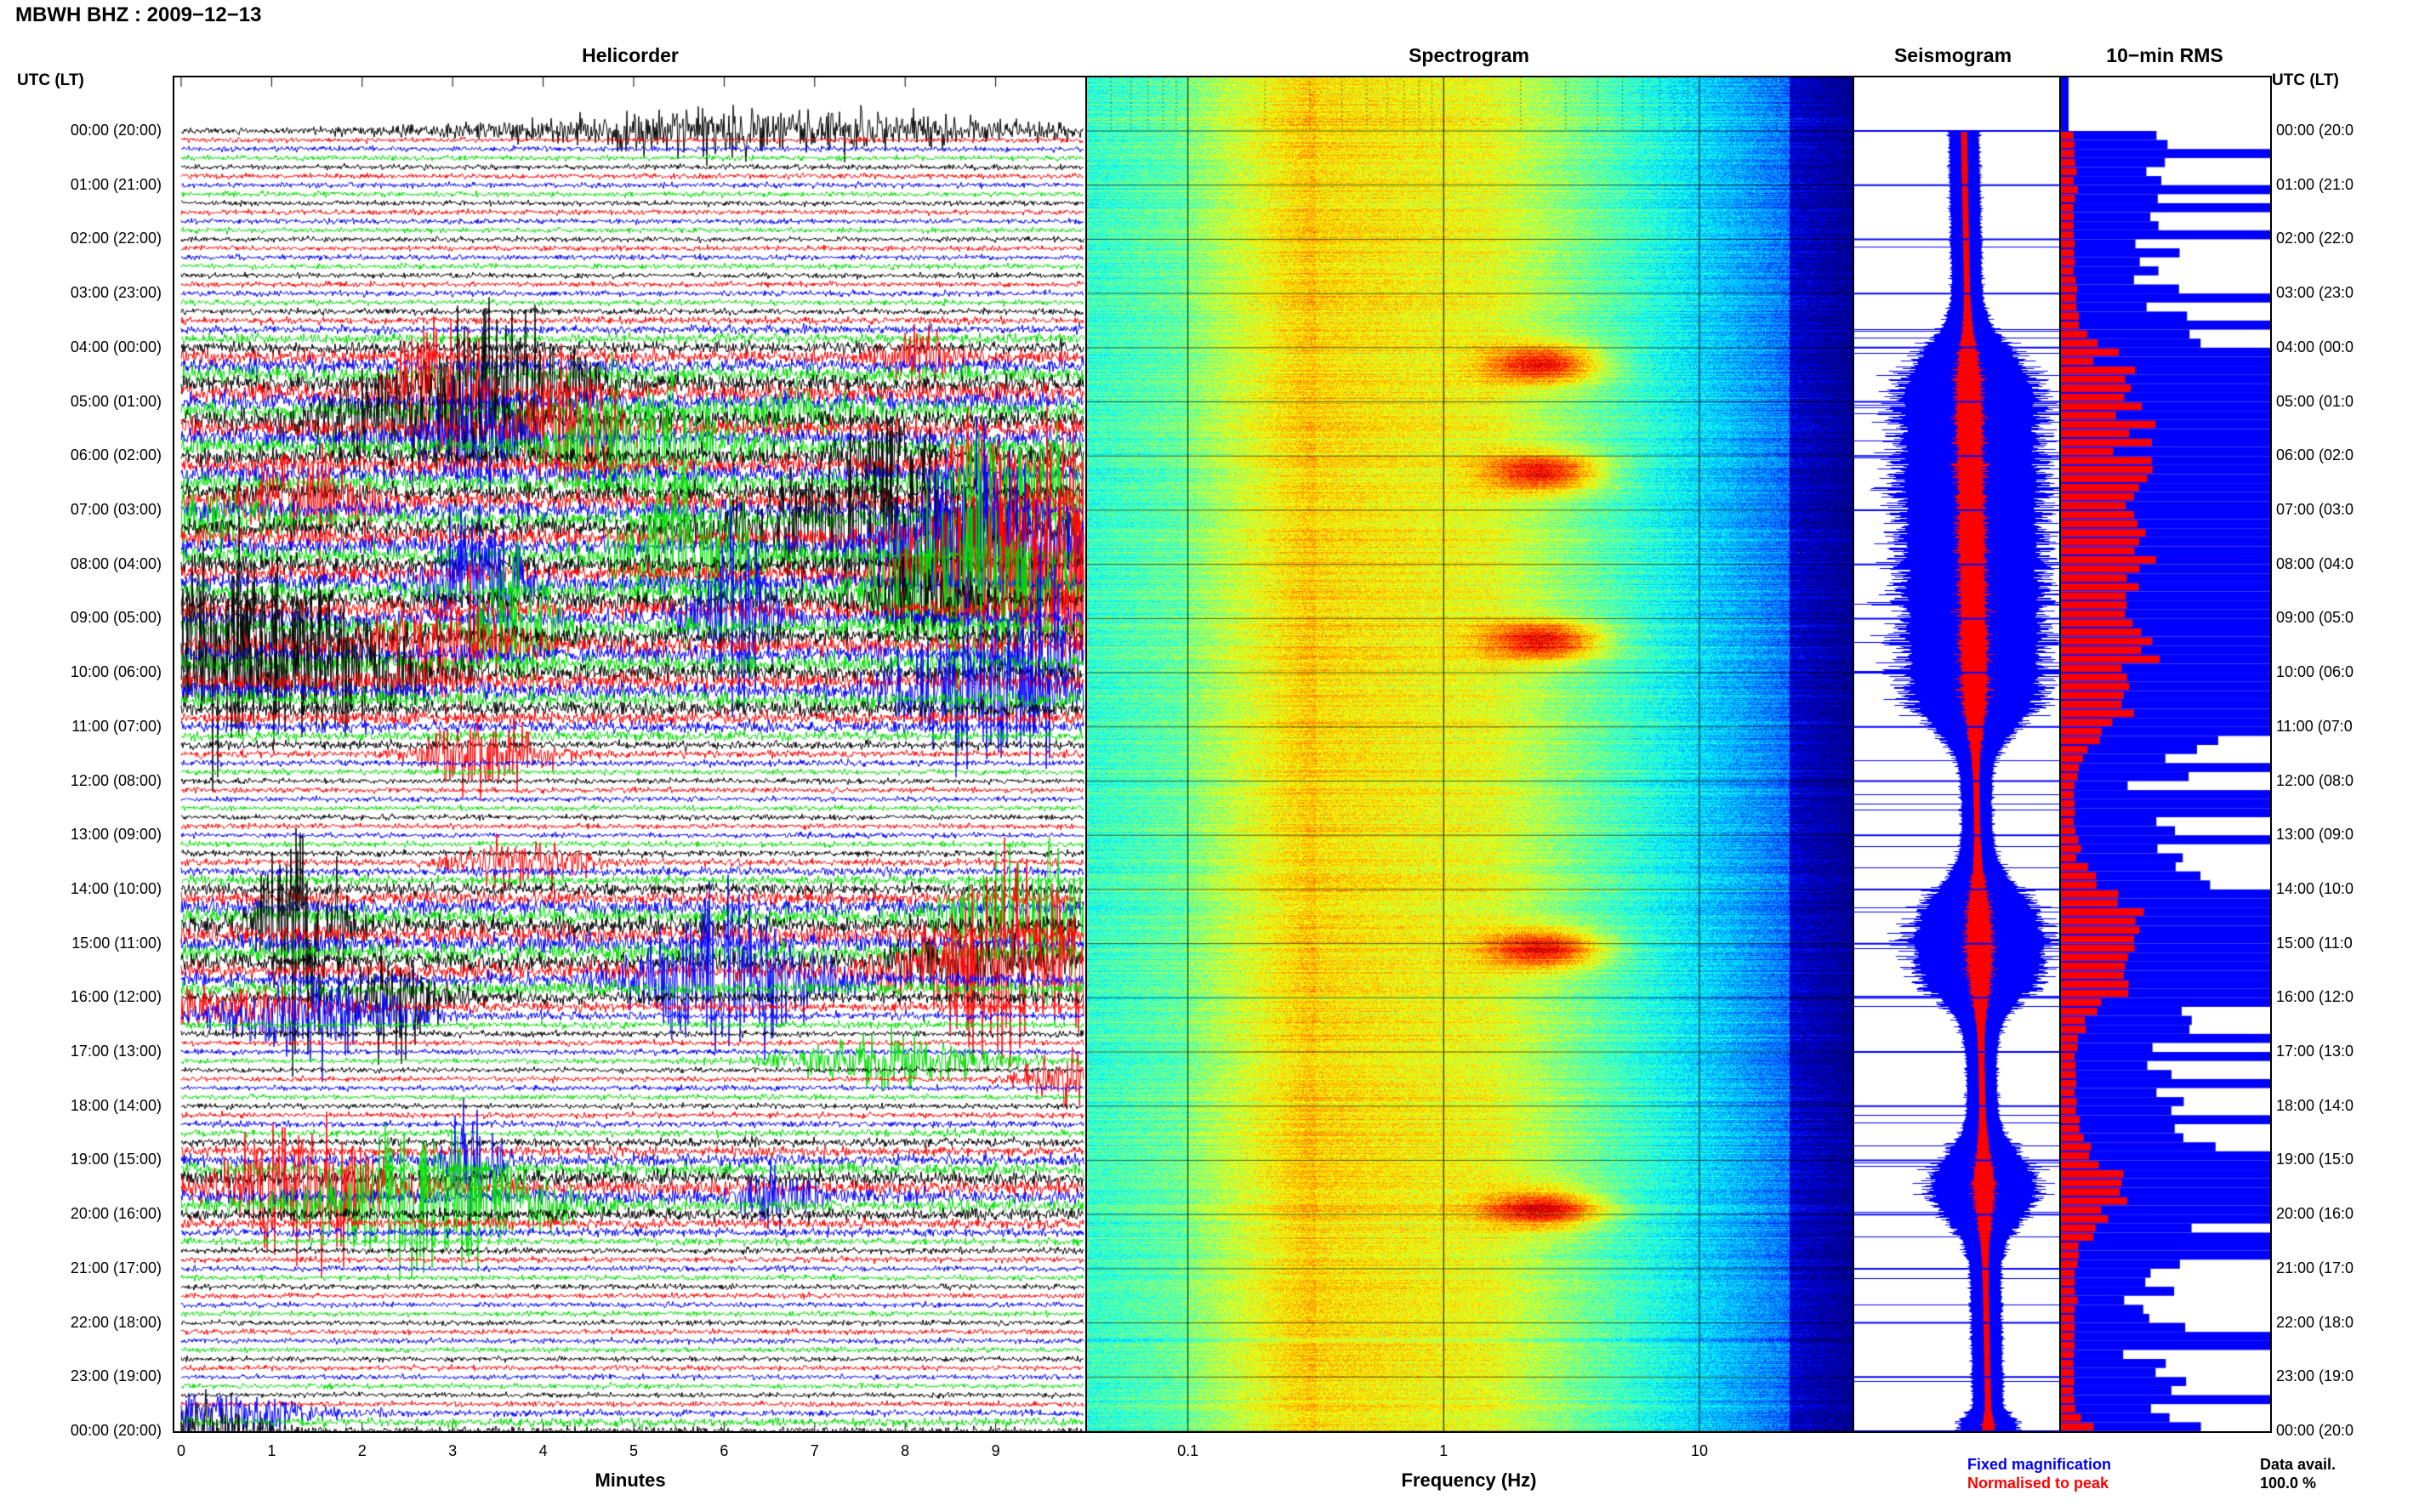 The width and height of the screenshot is (2419, 1512). What do you see at coordinates (138, 14) in the screenshot?
I see `page-title: MBWH BHZ : 2009−12−13` at bounding box center [138, 14].